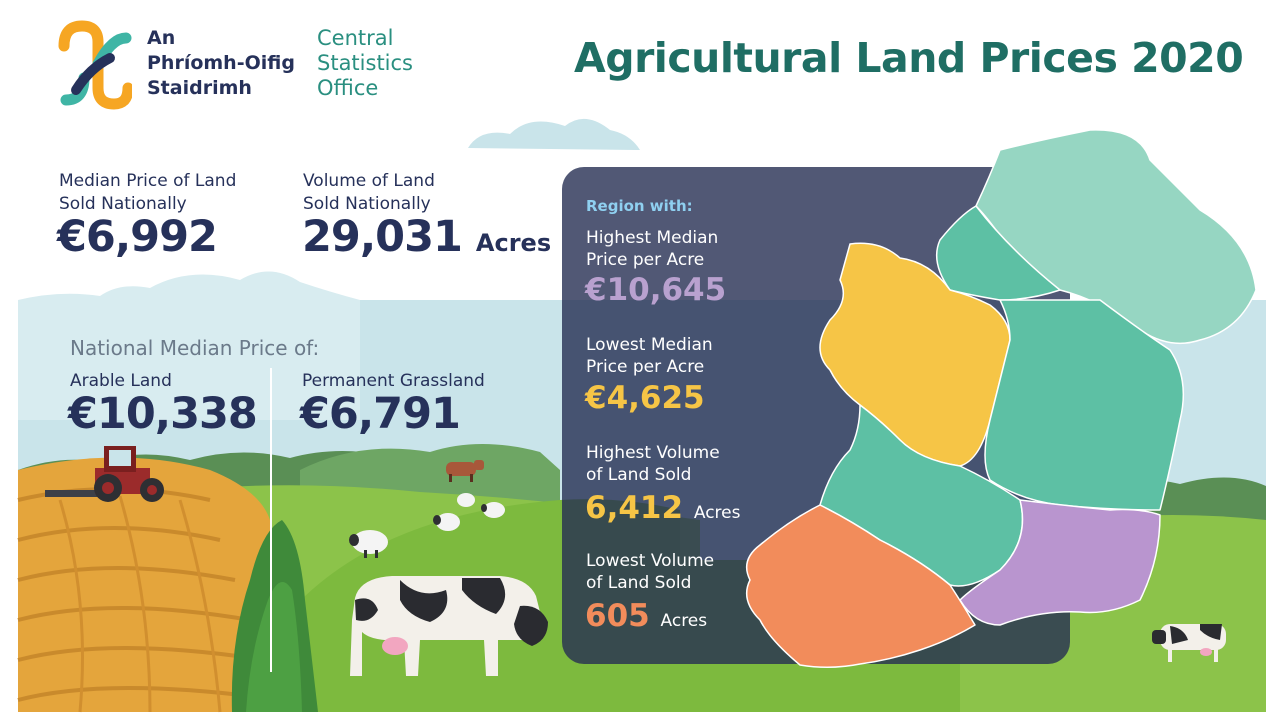 This screenshot has width=1280, height=720. I want to click on map-region-southeast, so click(1060, 562).